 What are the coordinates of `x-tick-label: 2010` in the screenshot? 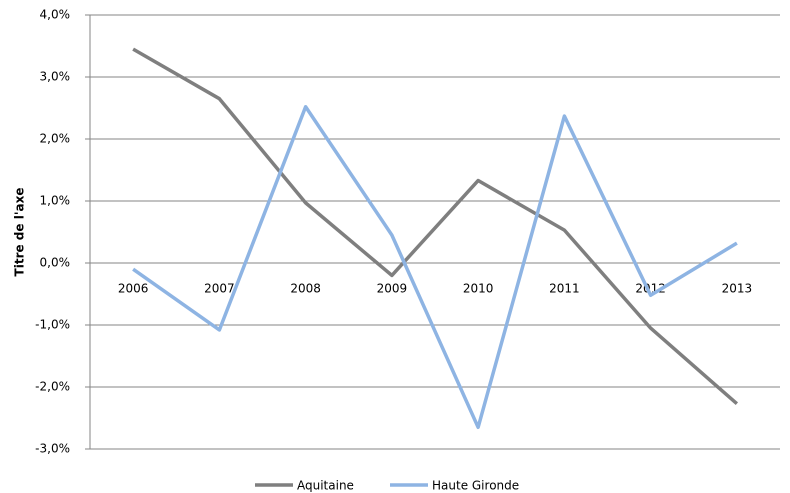 It's located at (478, 289).